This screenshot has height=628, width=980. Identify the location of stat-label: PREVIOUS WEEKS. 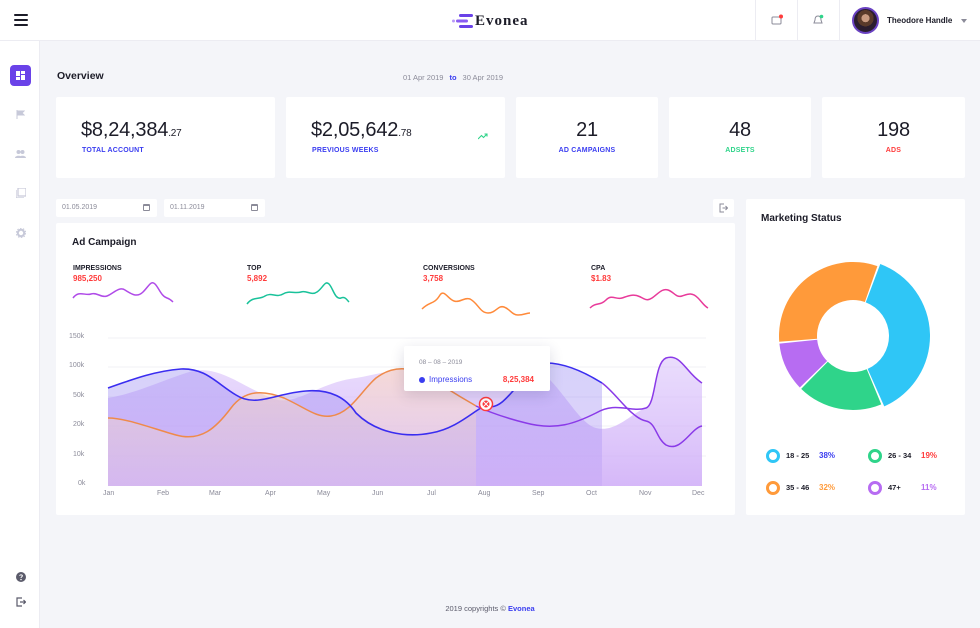
(345, 150).